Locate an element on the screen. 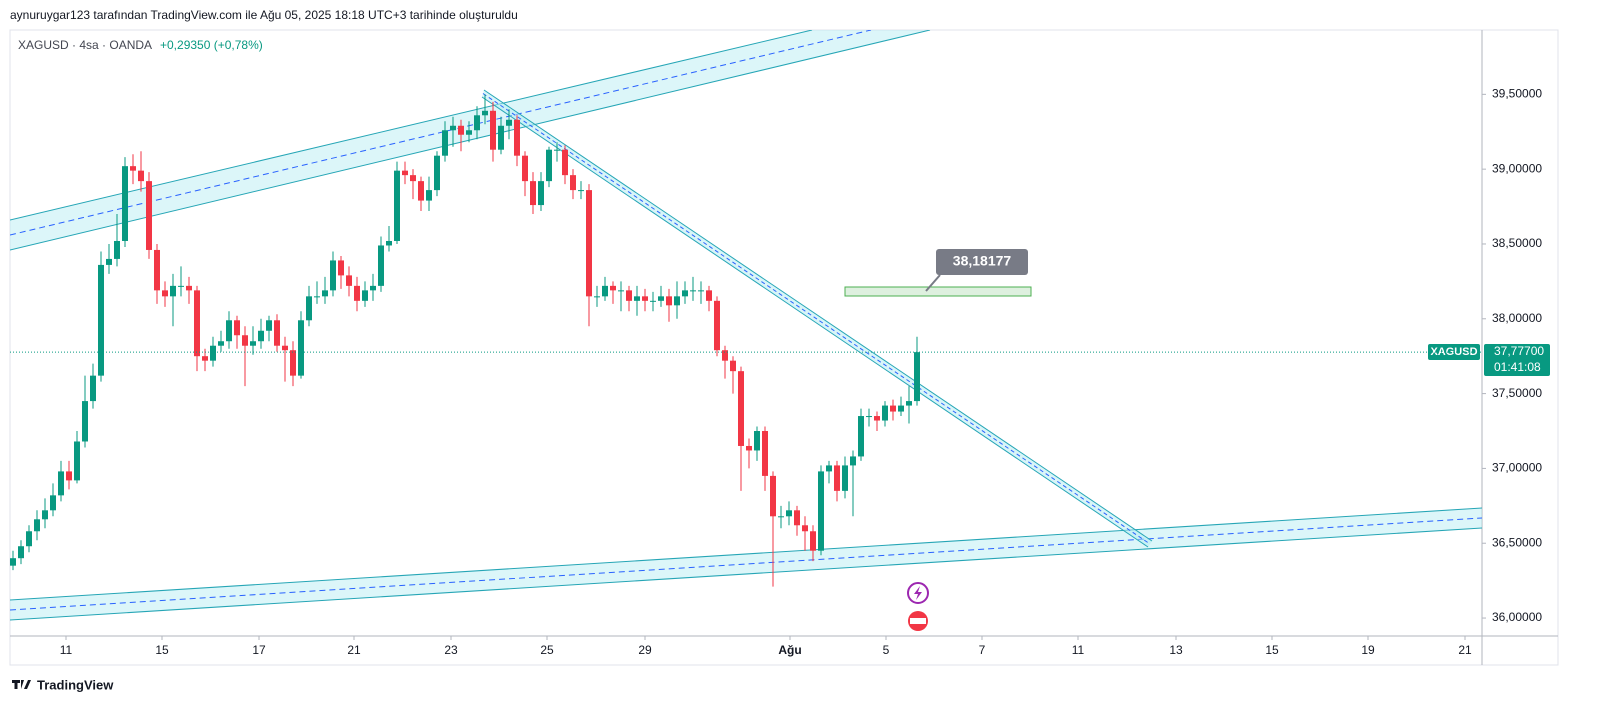 The image size is (1600, 718). annotation-box is located at coordinates (982, 262).